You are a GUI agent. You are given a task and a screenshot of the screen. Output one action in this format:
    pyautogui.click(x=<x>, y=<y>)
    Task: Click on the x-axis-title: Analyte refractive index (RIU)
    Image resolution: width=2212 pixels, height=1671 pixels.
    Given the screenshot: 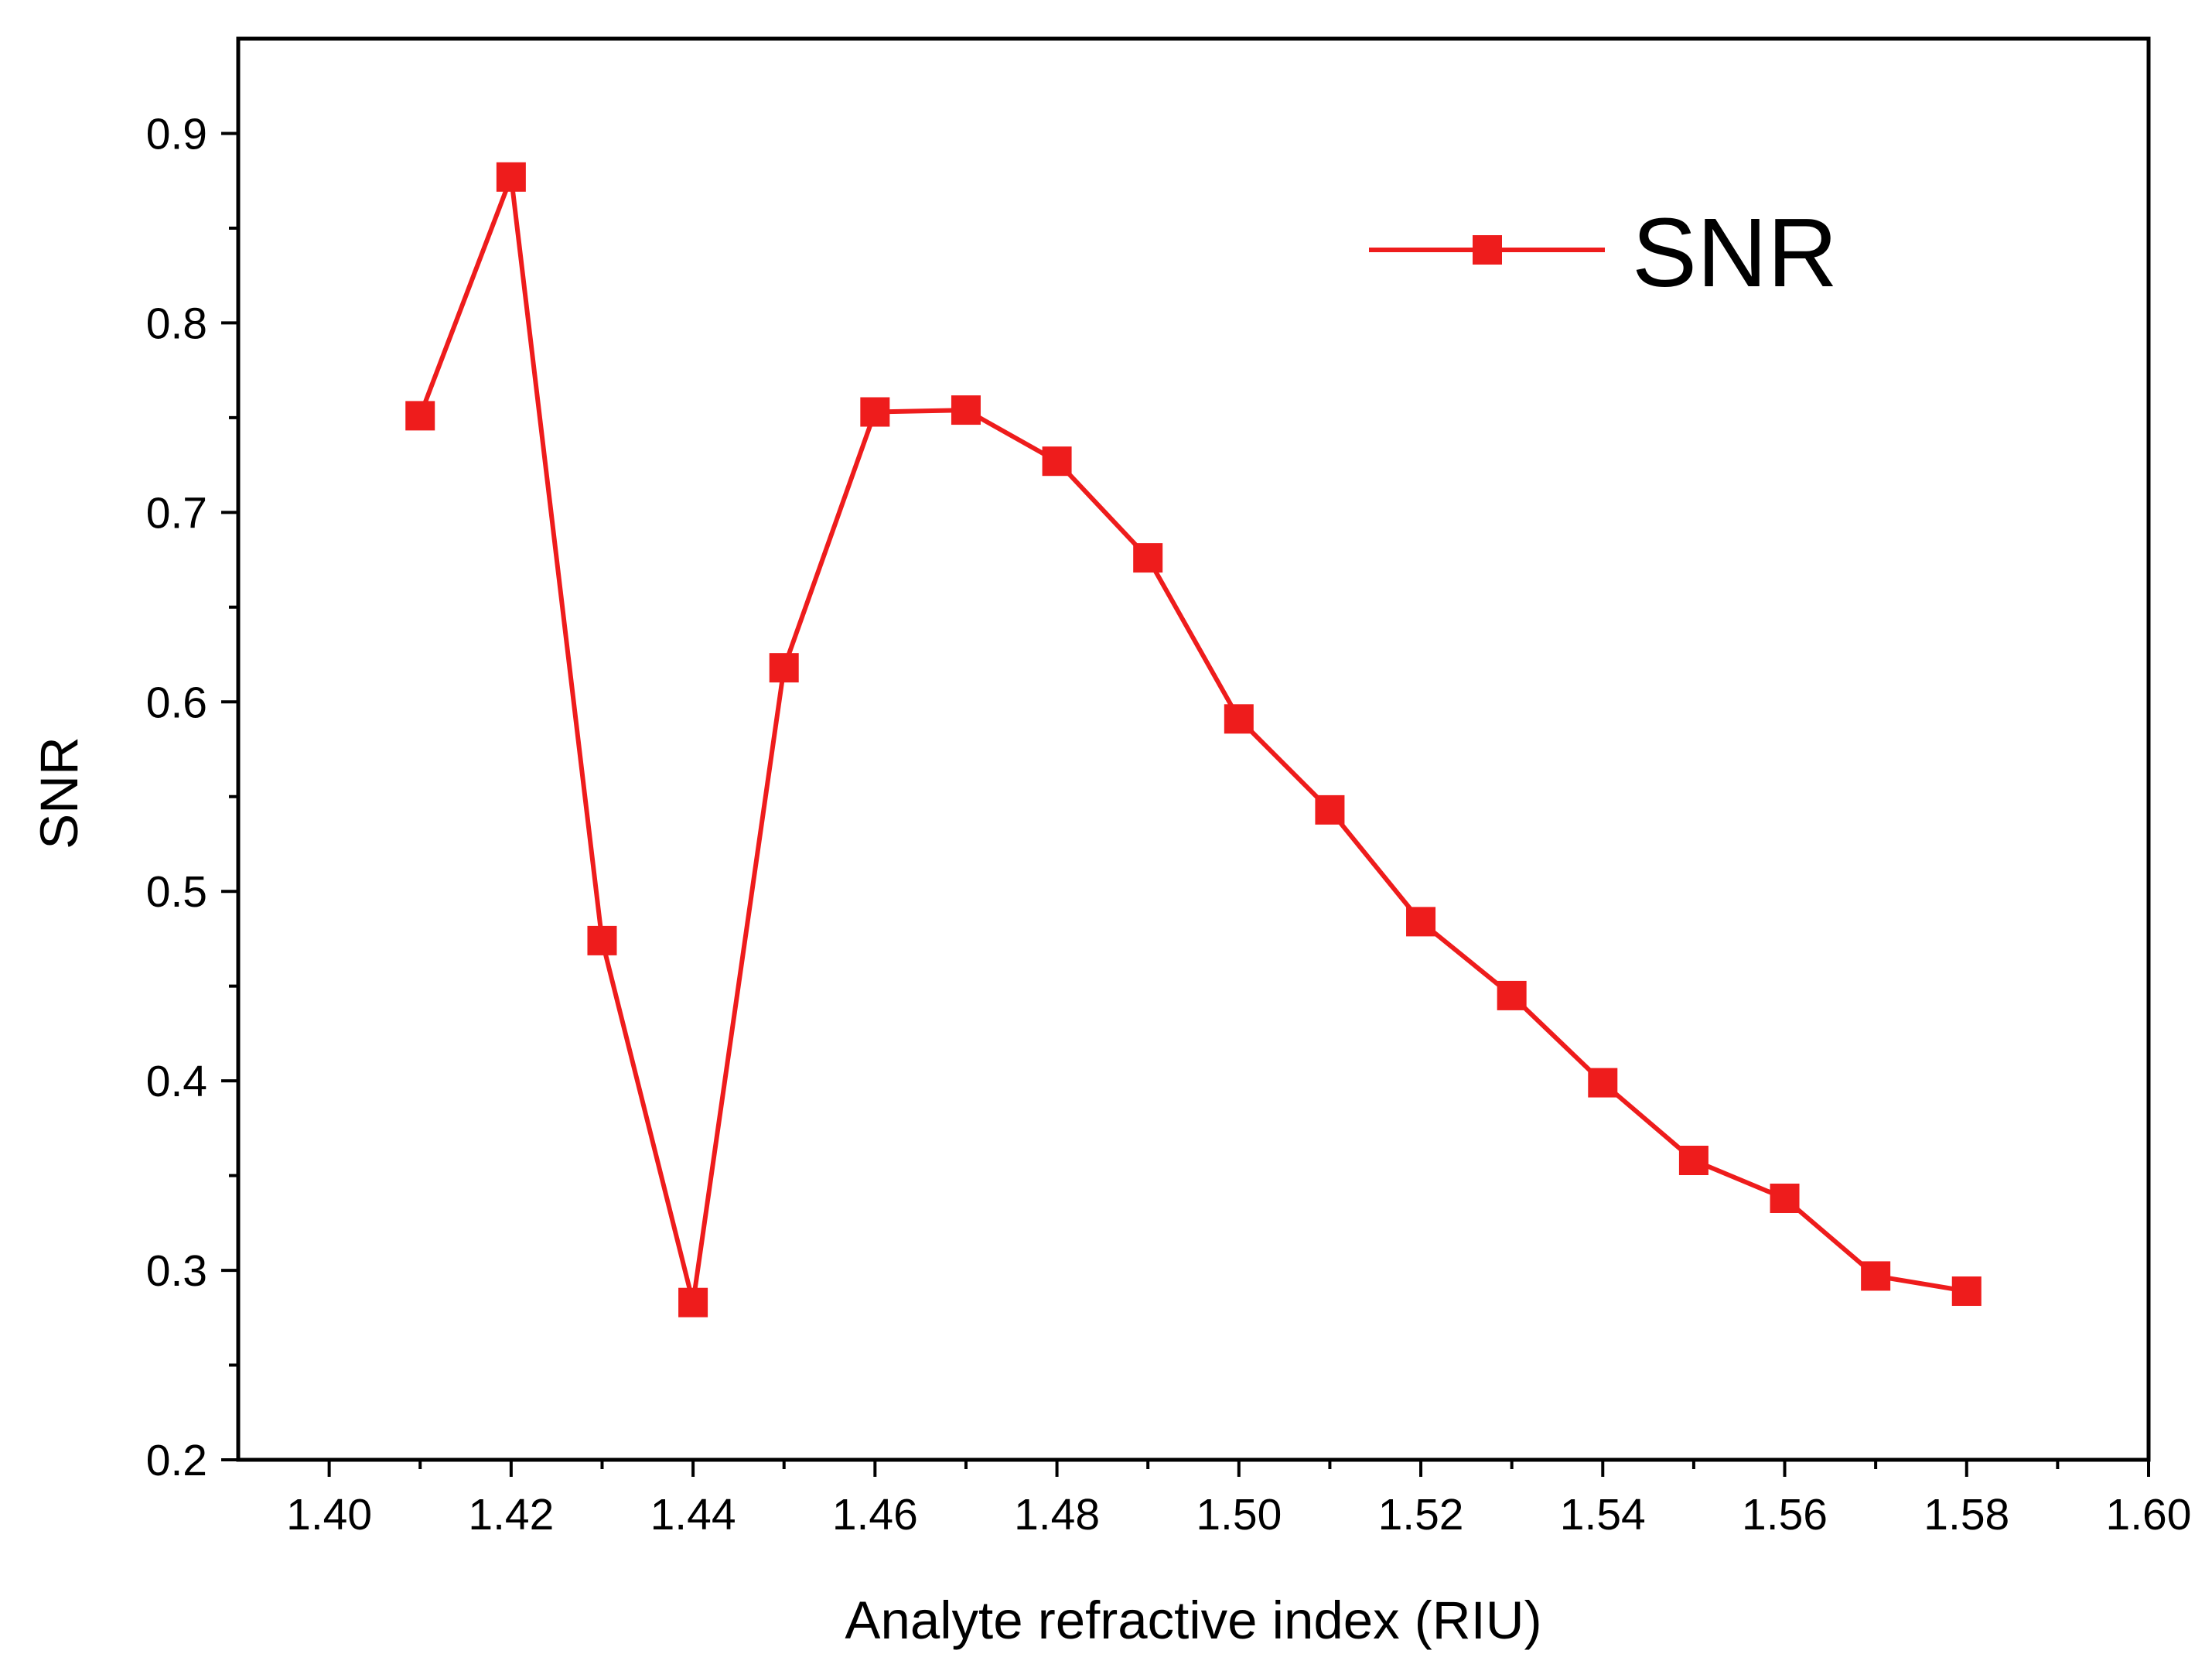 What is the action you would take?
    pyautogui.click(x=1193, y=1620)
    